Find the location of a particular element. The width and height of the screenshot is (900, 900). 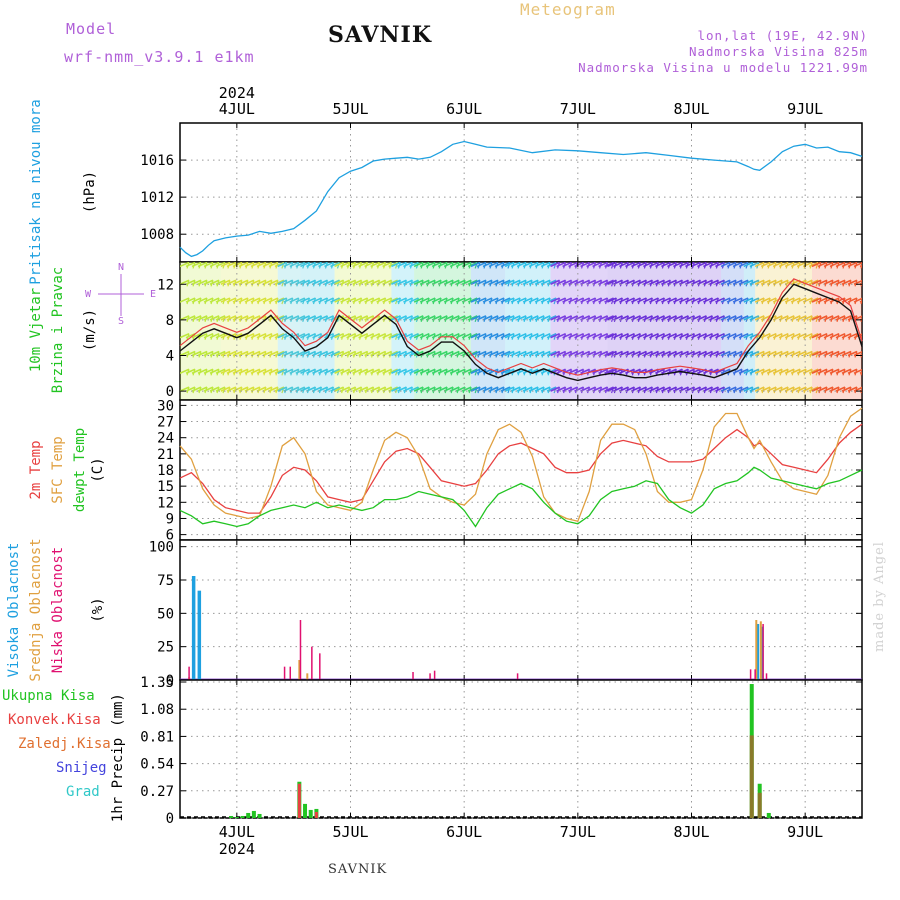

wind-speed-line is located at coordinates (521, 332).